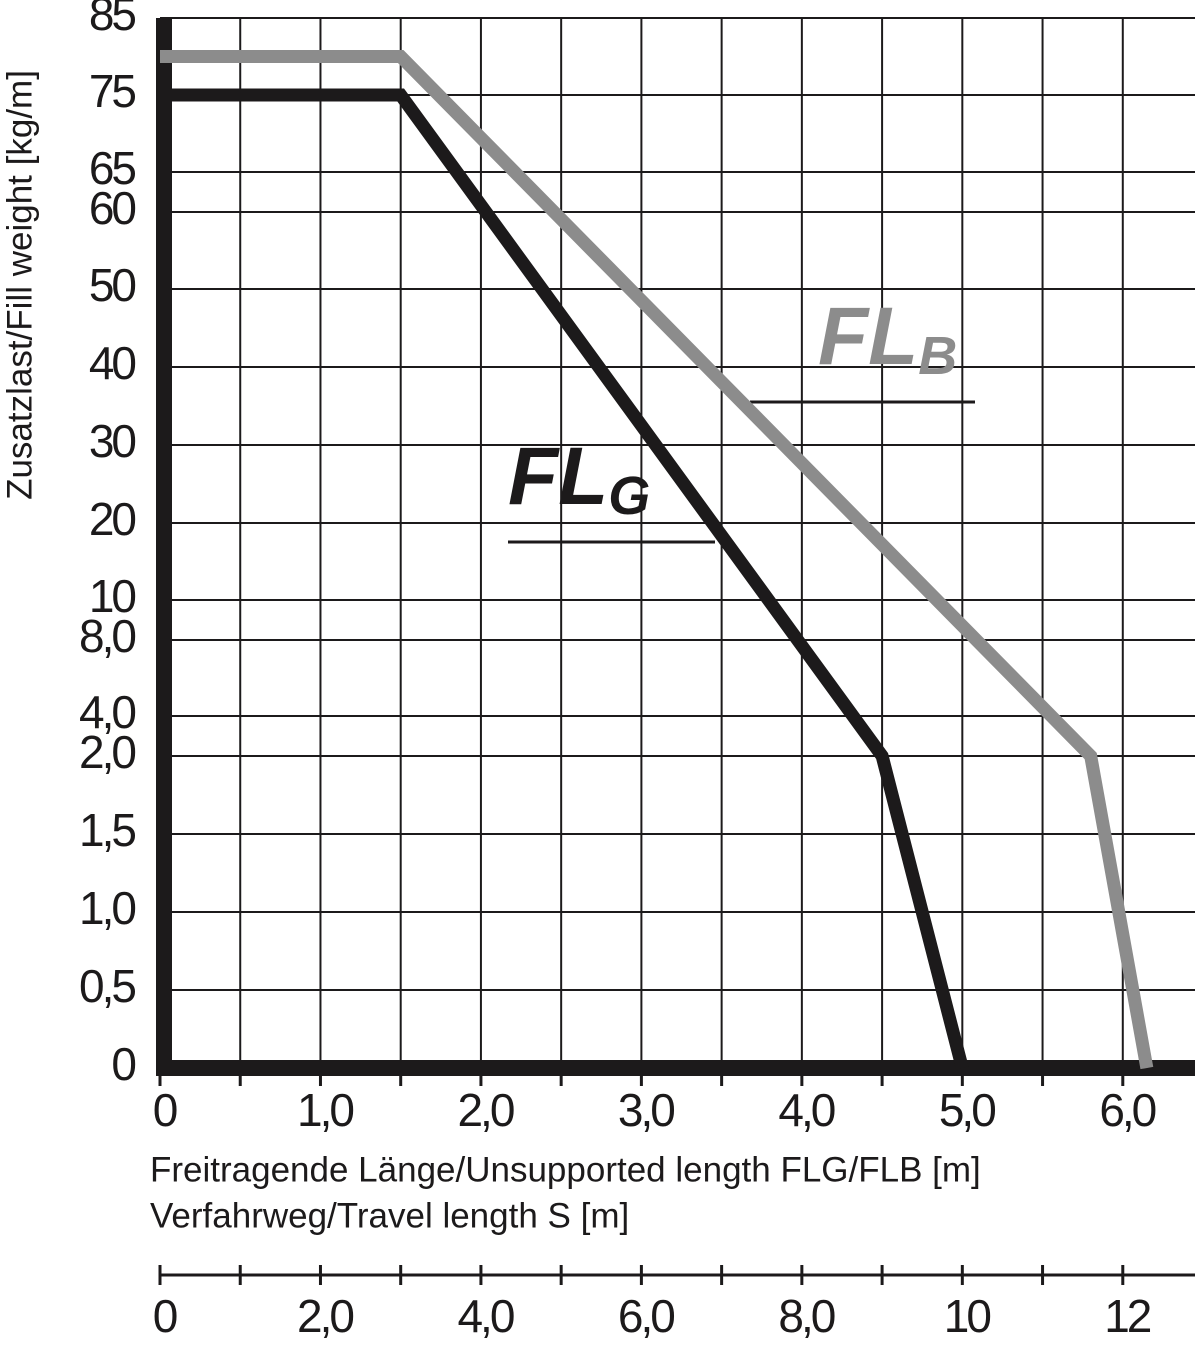 The height and width of the screenshot is (1360, 1200). What do you see at coordinates (646, 1316) in the screenshot?
I see `x2-tick-label: 6,0` at bounding box center [646, 1316].